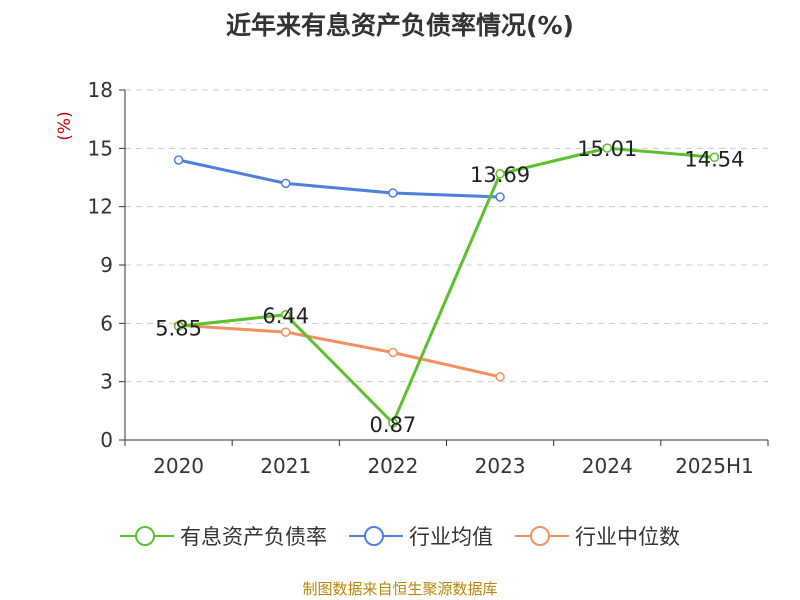 This screenshot has height=600, width=800. Describe the element at coordinates (607, 466) in the screenshot. I see `x-tick-label: 2024` at that location.